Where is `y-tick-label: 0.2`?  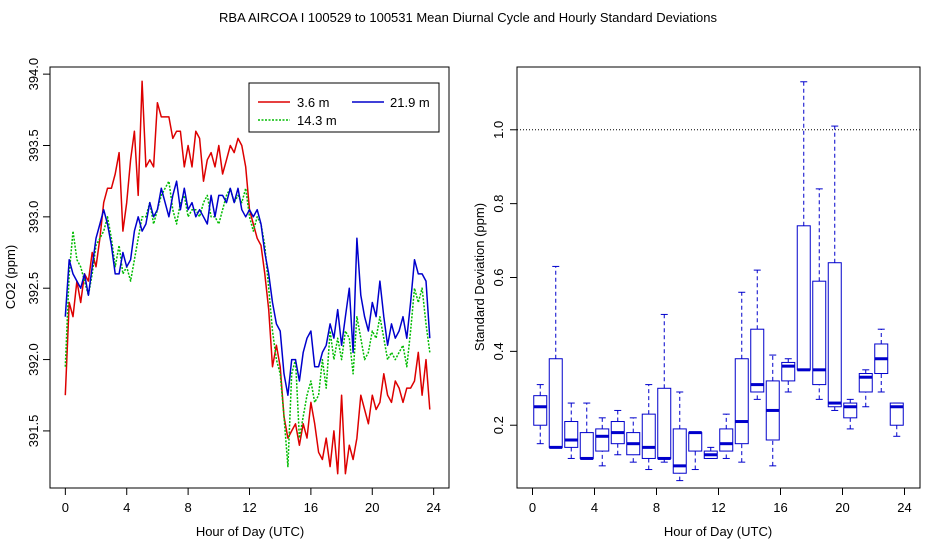
y-tick-label: 0.2 is located at coordinates (498, 425).